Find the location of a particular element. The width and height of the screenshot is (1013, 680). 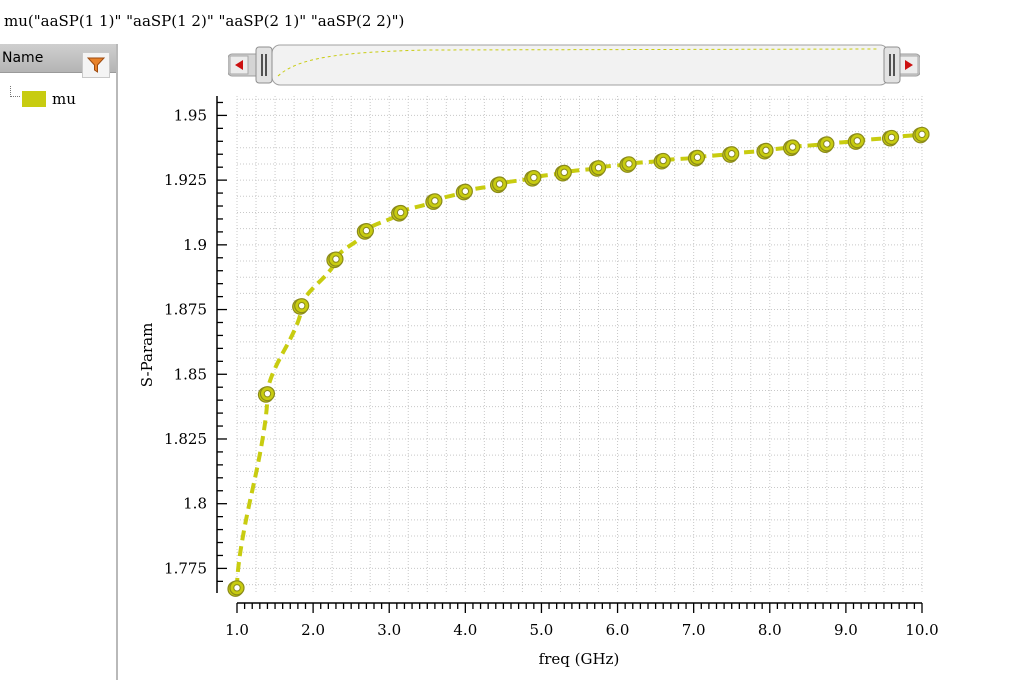

x-axis-label: freq (GHz) is located at coordinates (579, 659).